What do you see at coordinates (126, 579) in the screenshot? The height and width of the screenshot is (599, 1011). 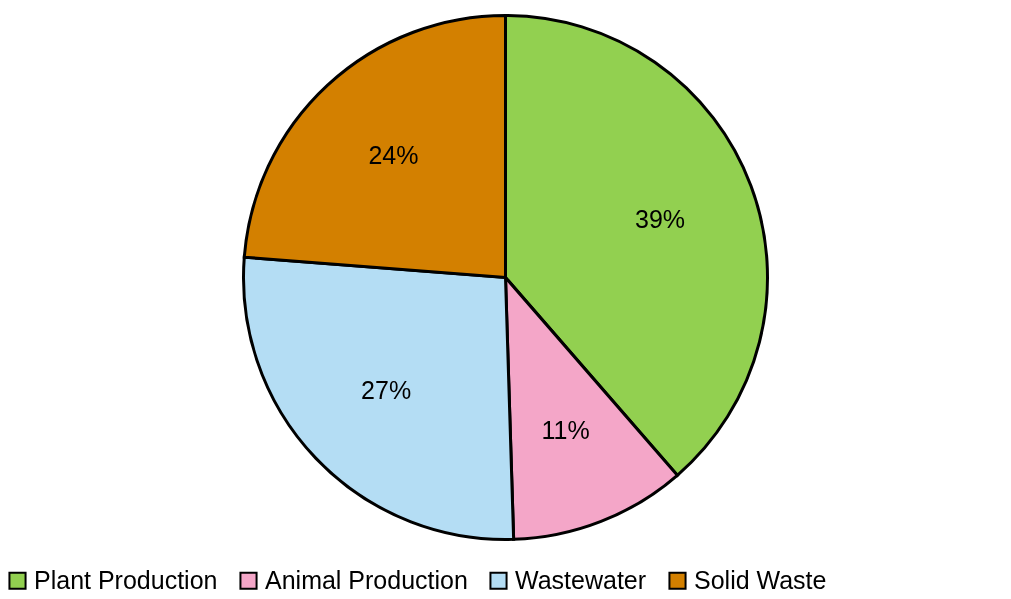 I see `legend-label: Plant Production` at bounding box center [126, 579].